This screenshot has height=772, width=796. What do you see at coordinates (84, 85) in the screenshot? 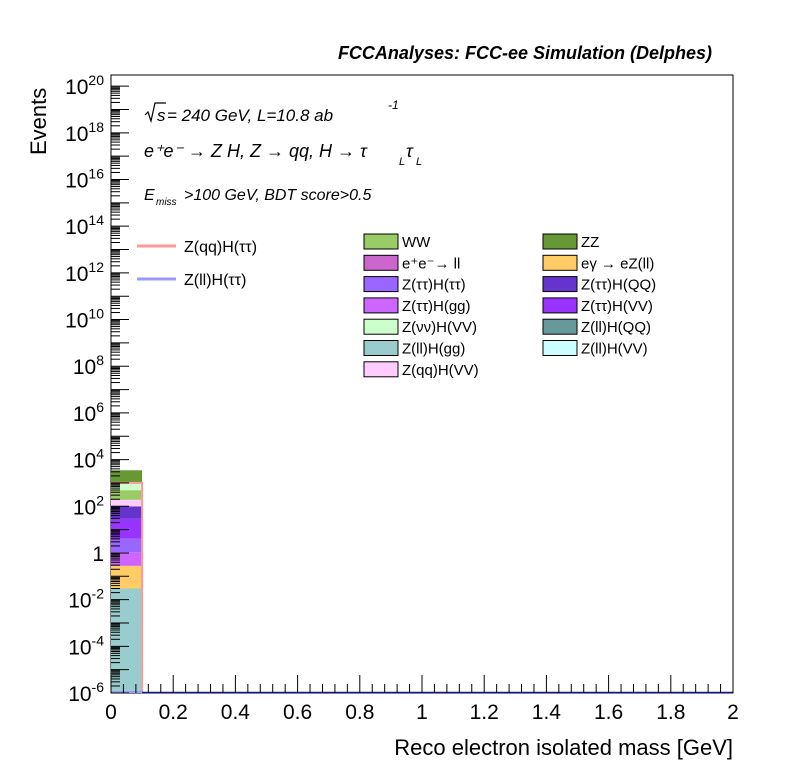
I see `y-tick-label: 10²⁰` at bounding box center [84, 85].